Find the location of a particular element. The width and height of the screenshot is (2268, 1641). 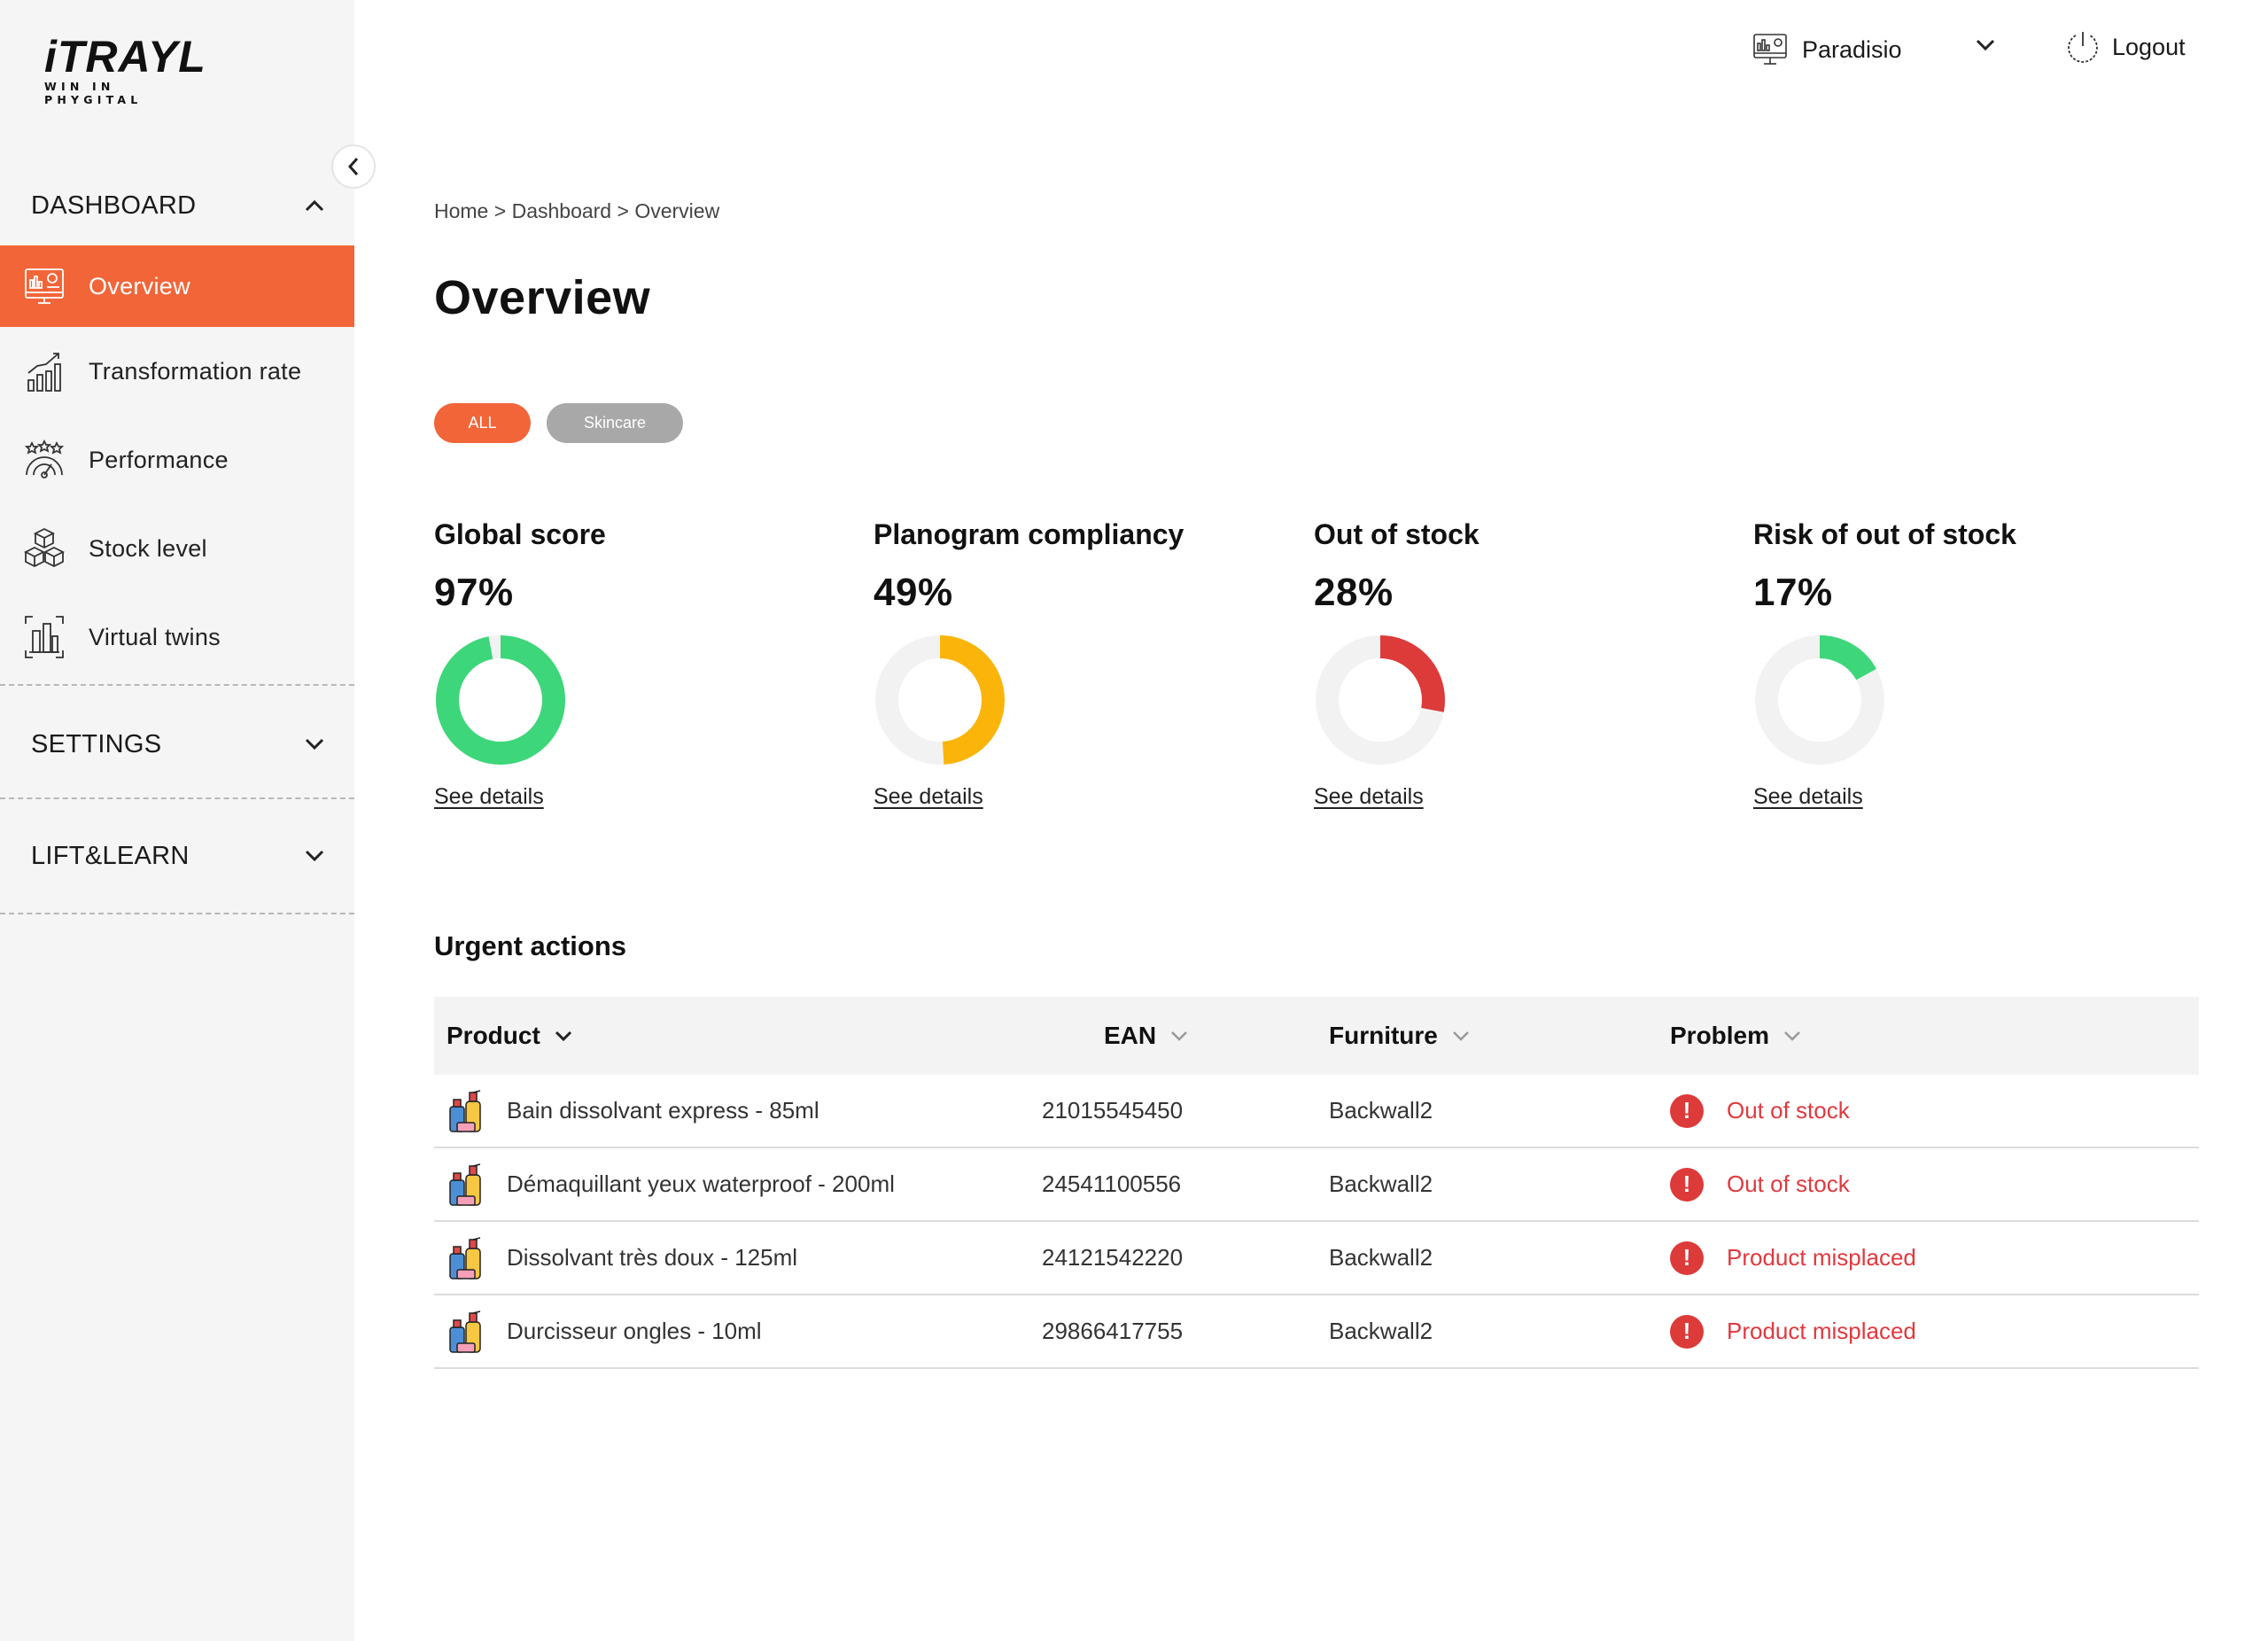

store-icon is located at coordinates (1770, 49).